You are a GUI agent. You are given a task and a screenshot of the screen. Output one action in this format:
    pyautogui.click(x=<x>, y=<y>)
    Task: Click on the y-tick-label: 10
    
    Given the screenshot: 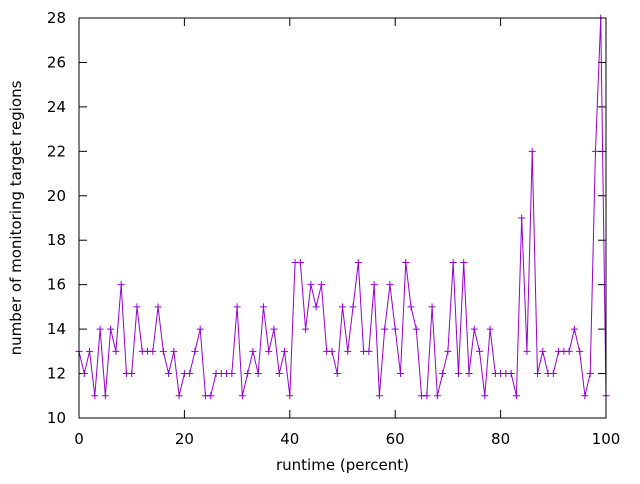 What is the action you would take?
    pyautogui.click(x=56, y=418)
    